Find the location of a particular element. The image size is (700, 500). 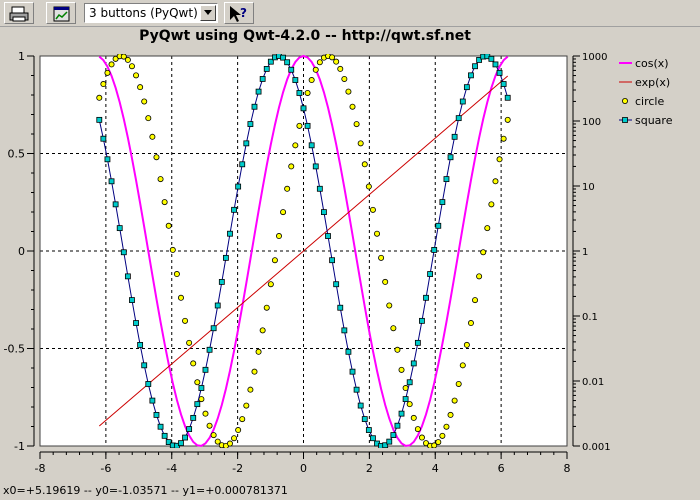

y-tick-label: -1 is located at coordinates (19, 446).